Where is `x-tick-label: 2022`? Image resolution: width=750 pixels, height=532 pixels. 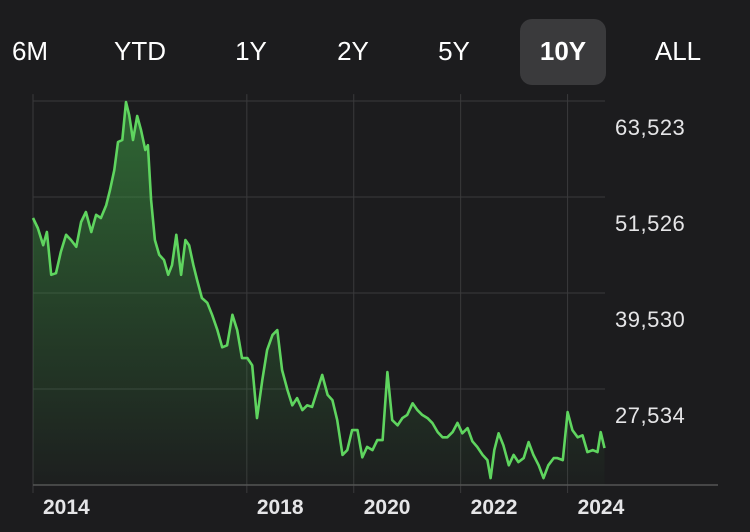 x-tick-label: 2022 is located at coordinates (494, 507).